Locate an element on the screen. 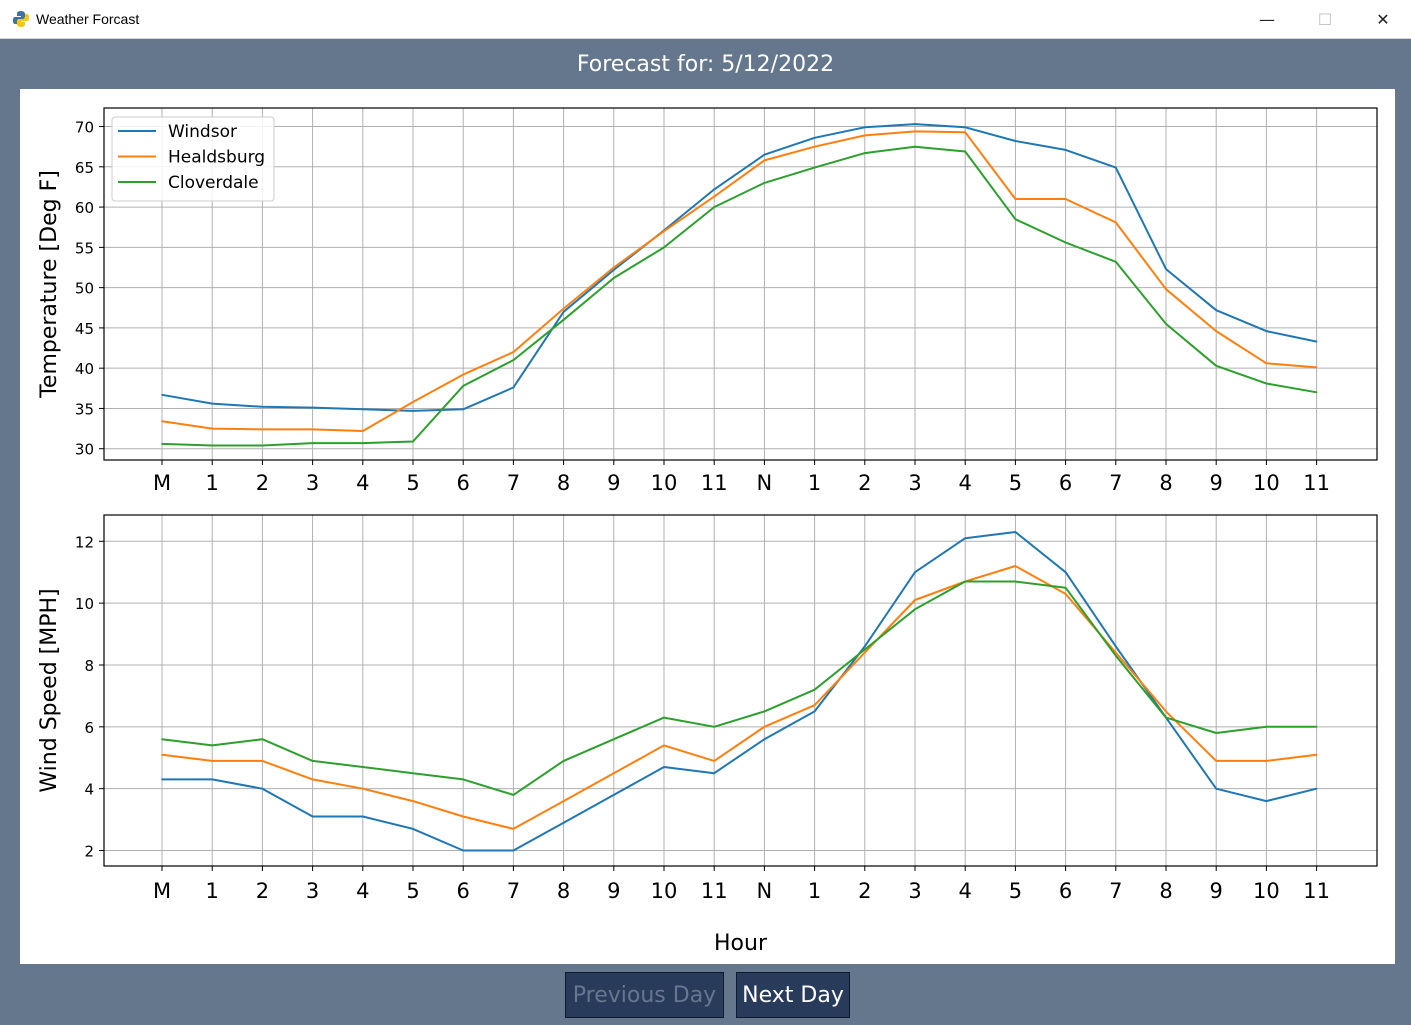 The width and height of the screenshot is (1411, 1025). x-tick-label: 3 is located at coordinates (914, 891).